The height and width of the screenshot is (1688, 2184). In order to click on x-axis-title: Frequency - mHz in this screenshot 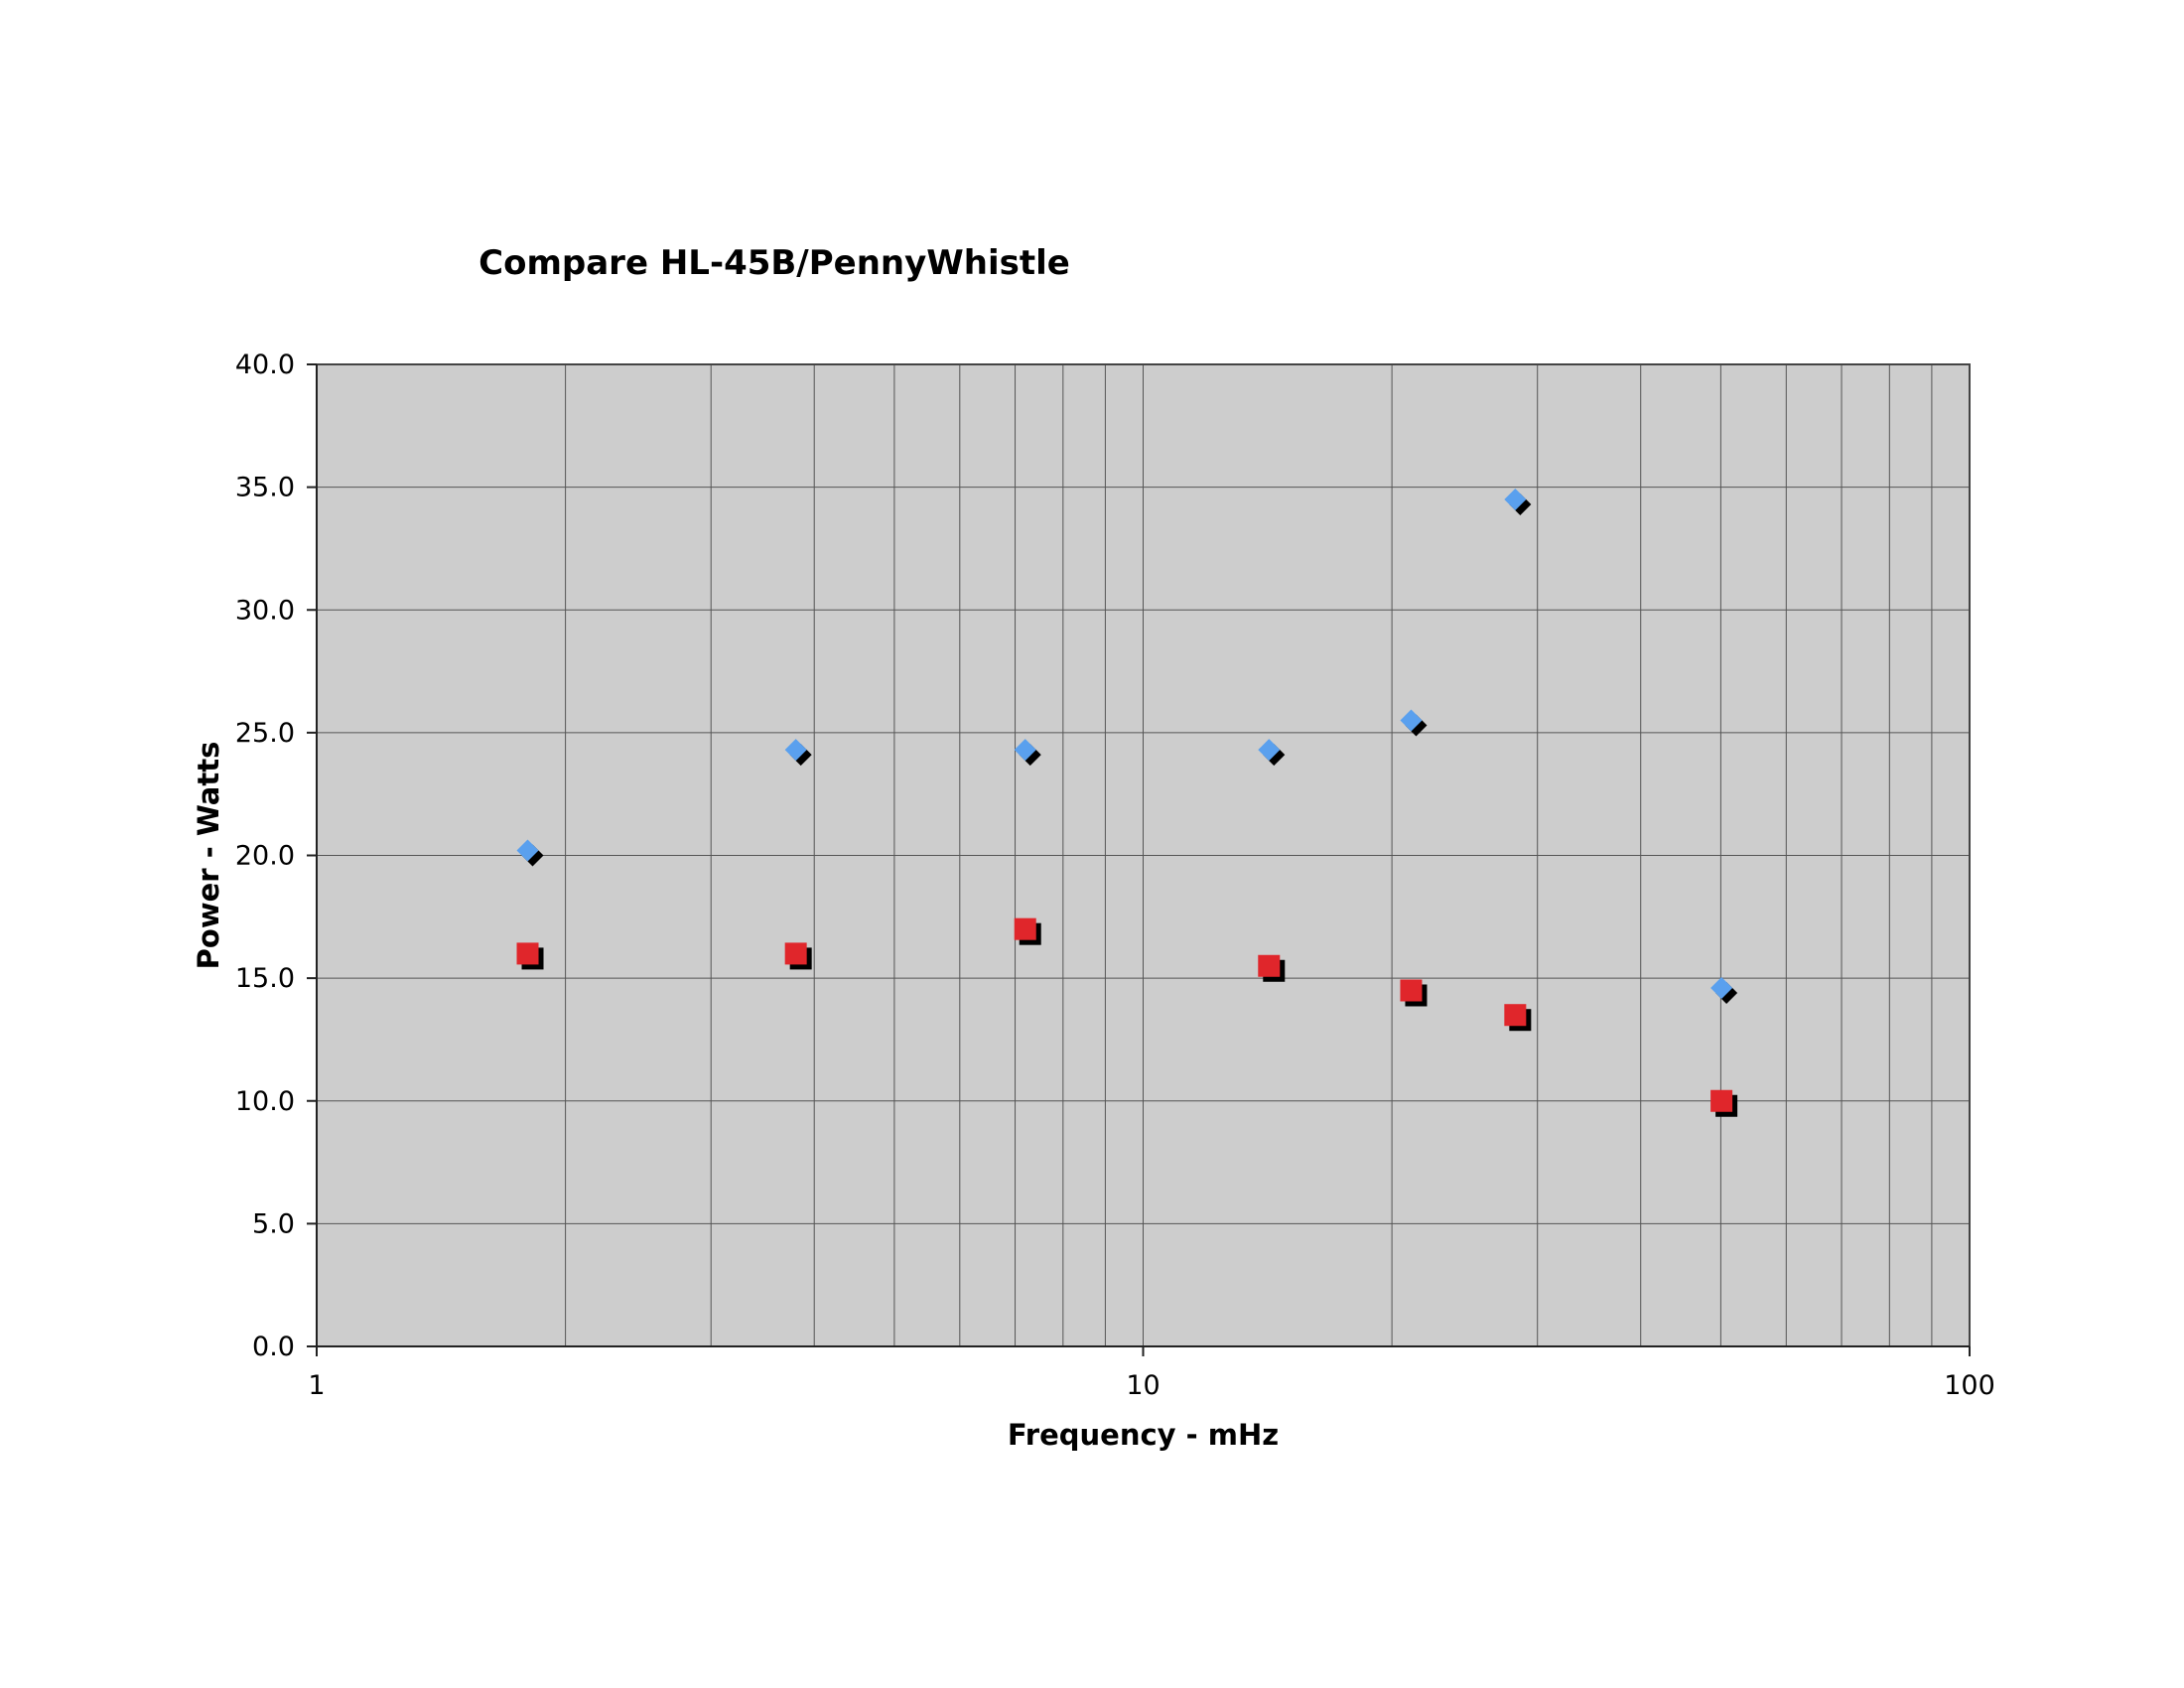, I will do `click(1143, 1435)`.